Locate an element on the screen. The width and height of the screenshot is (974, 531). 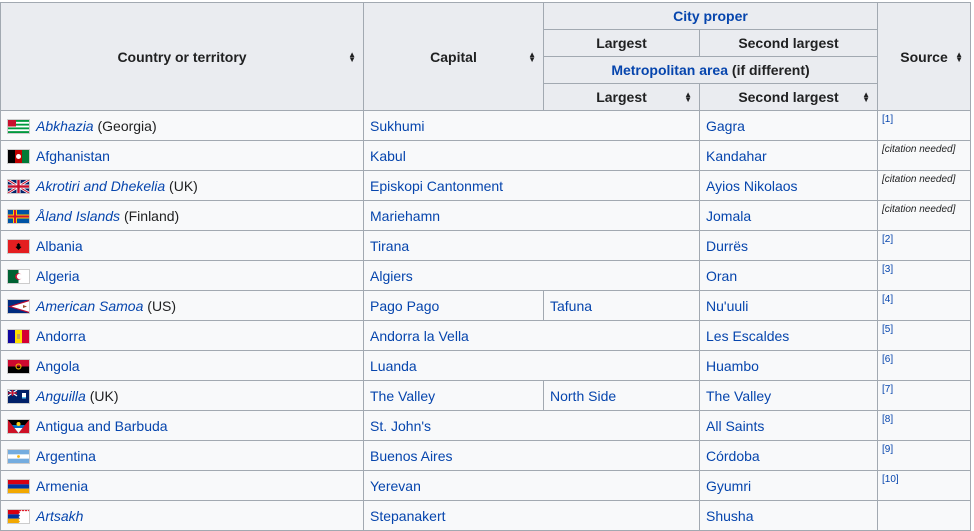
header-source: Source ▲ ▼ is located at coordinates (924, 56).